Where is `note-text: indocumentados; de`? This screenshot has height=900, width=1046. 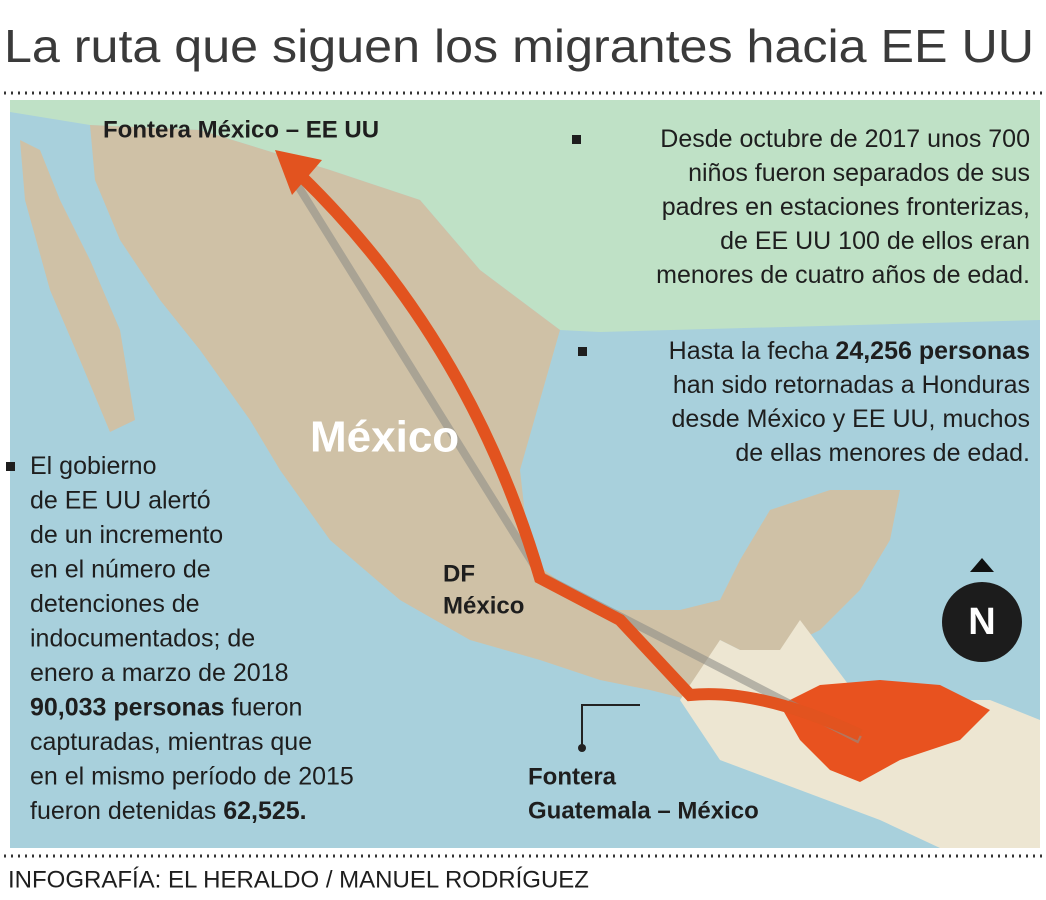 note-text: indocumentados; de is located at coordinates (142, 638).